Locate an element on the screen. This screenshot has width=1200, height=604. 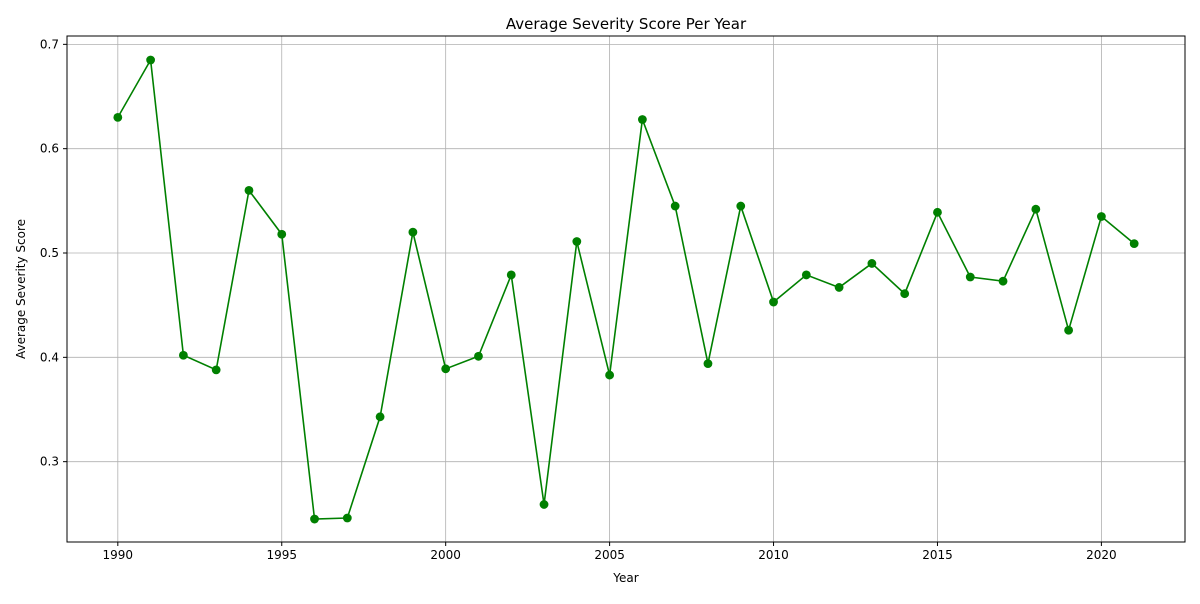
x-tick-label: 1990 is located at coordinates (118, 555).